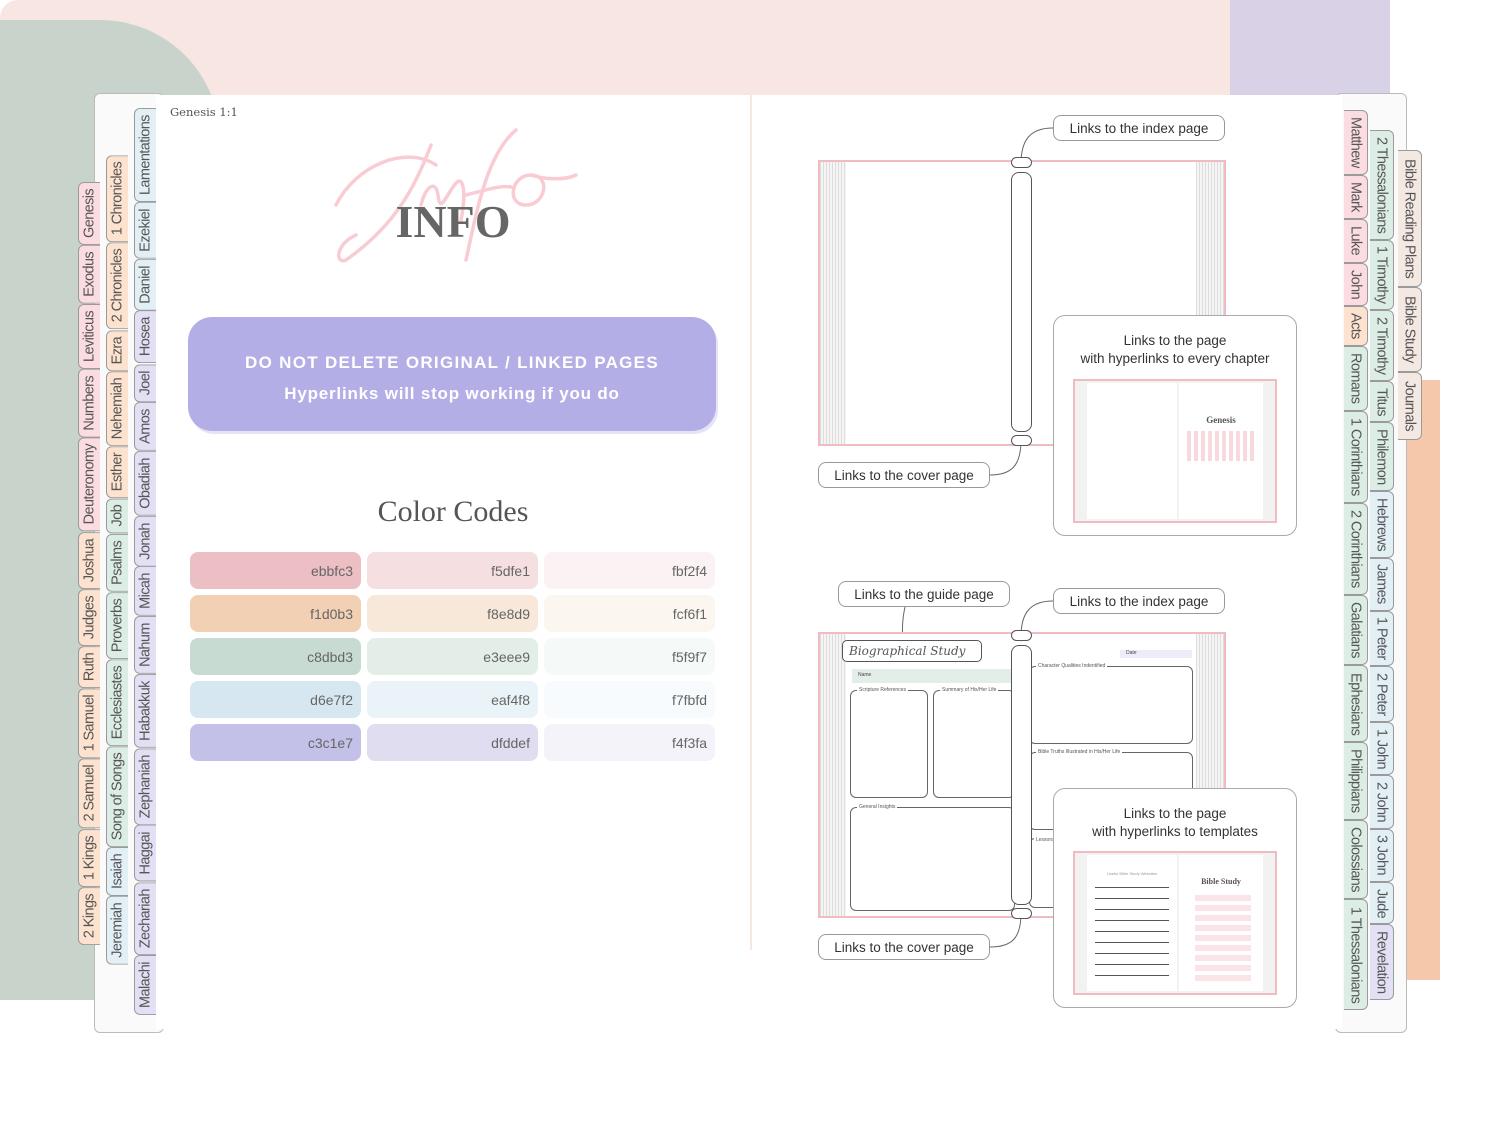  Describe the element at coordinates (1356, 326) in the screenshot. I see `tab-acts: Acts` at that location.